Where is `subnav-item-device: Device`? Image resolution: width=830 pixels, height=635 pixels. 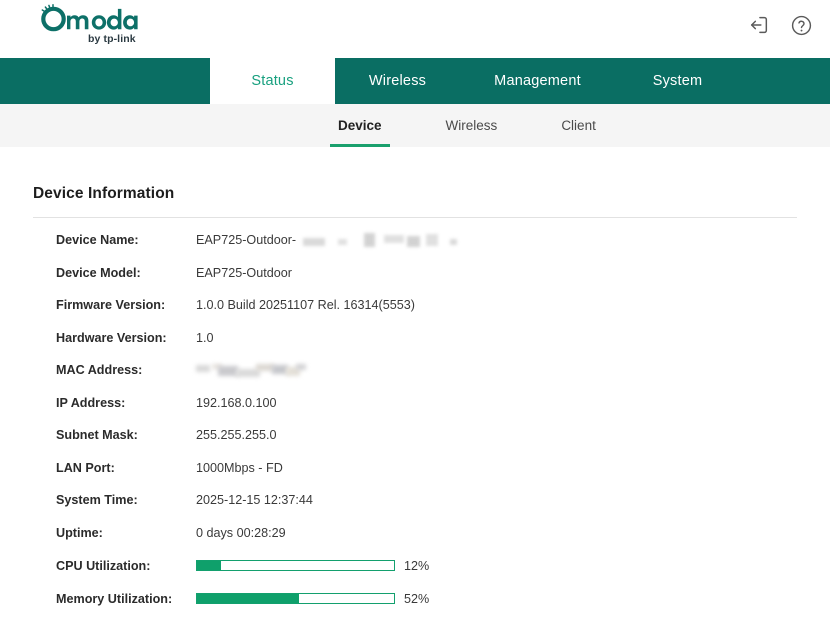
subnav-item-device: Device is located at coordinates (360, 125).